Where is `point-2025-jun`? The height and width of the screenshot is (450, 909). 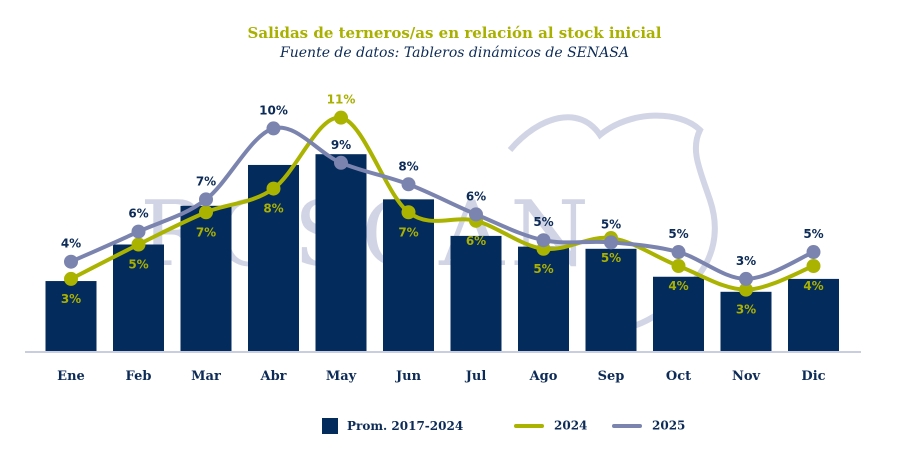 point-2025-jun is located at coordinates (408, 184).